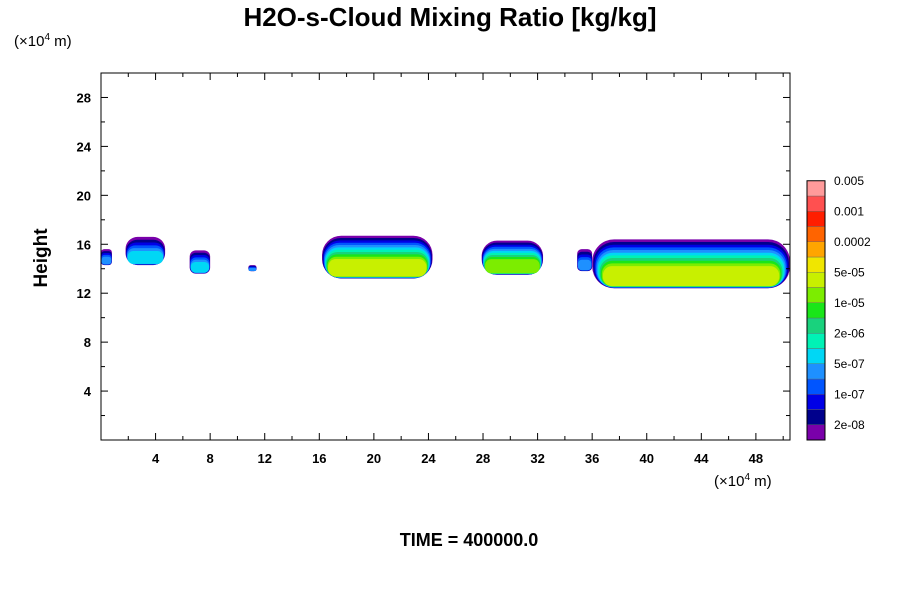 The width and height of the screenshot is (900, 600). I want to click on x-tick-label: 24, so click(428, 458).